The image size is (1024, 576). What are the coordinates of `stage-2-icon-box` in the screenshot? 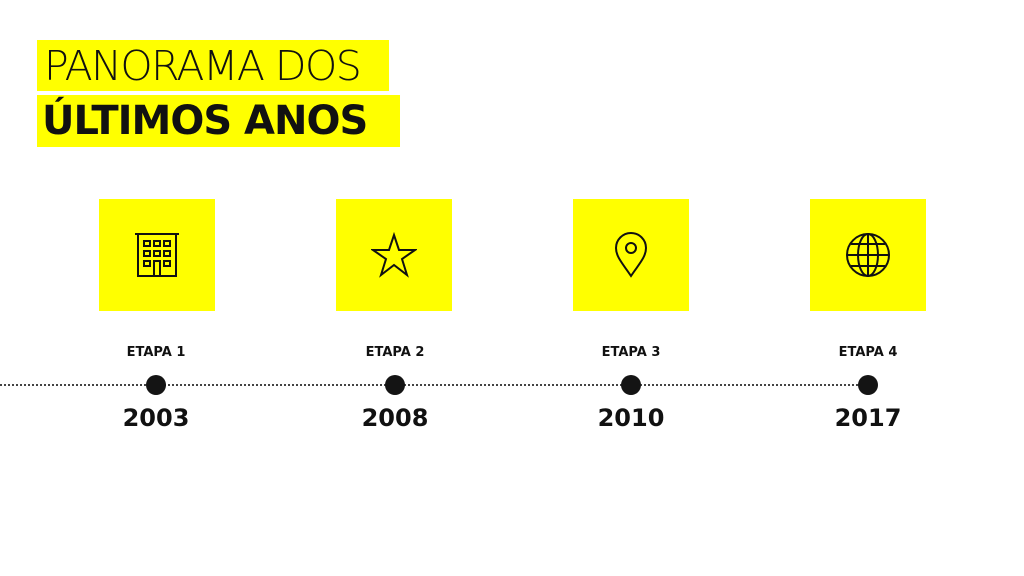 It's located at (394, 255).